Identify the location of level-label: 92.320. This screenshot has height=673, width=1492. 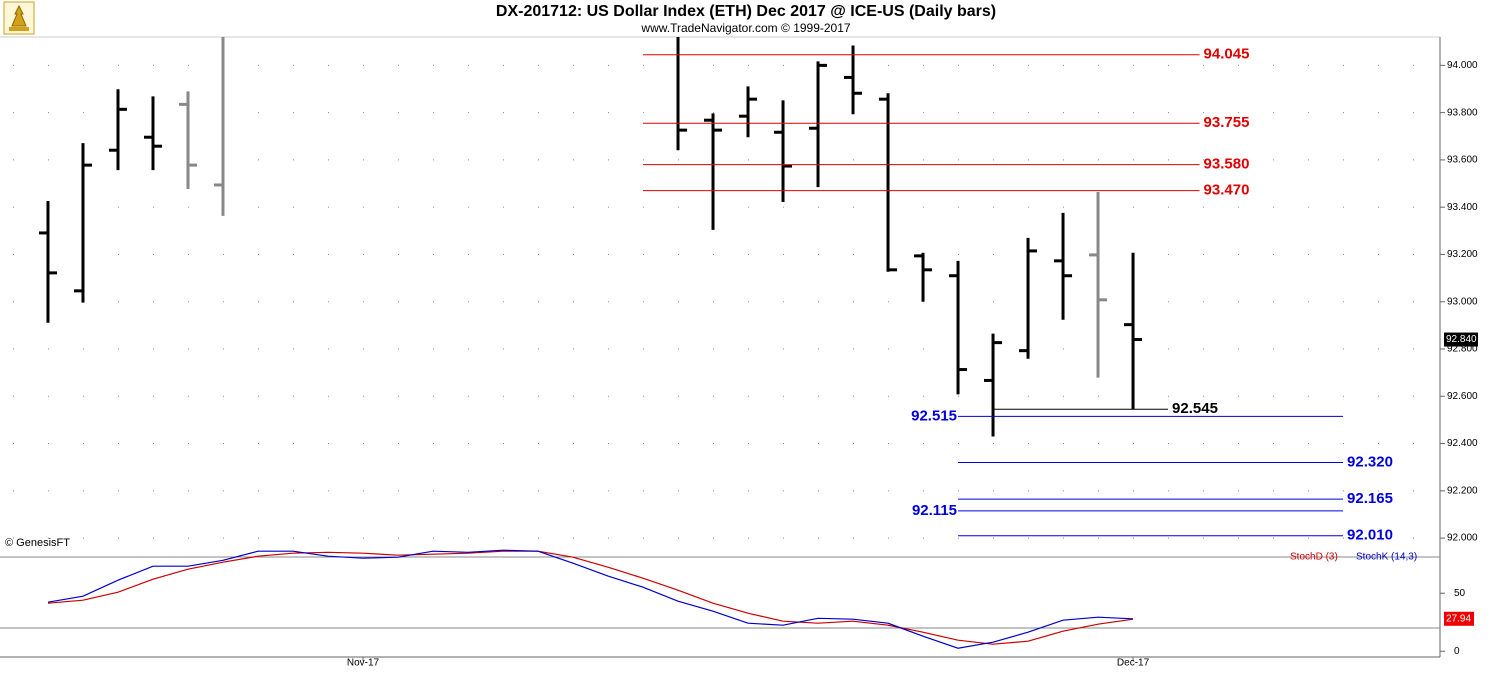
(1370, 461).